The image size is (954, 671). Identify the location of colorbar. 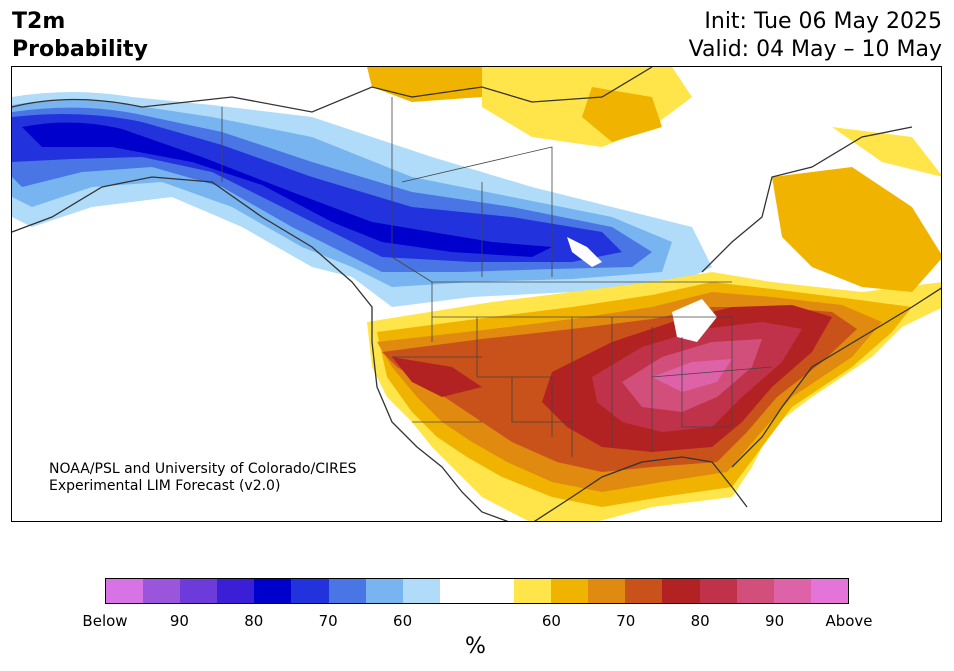
(477, 591).